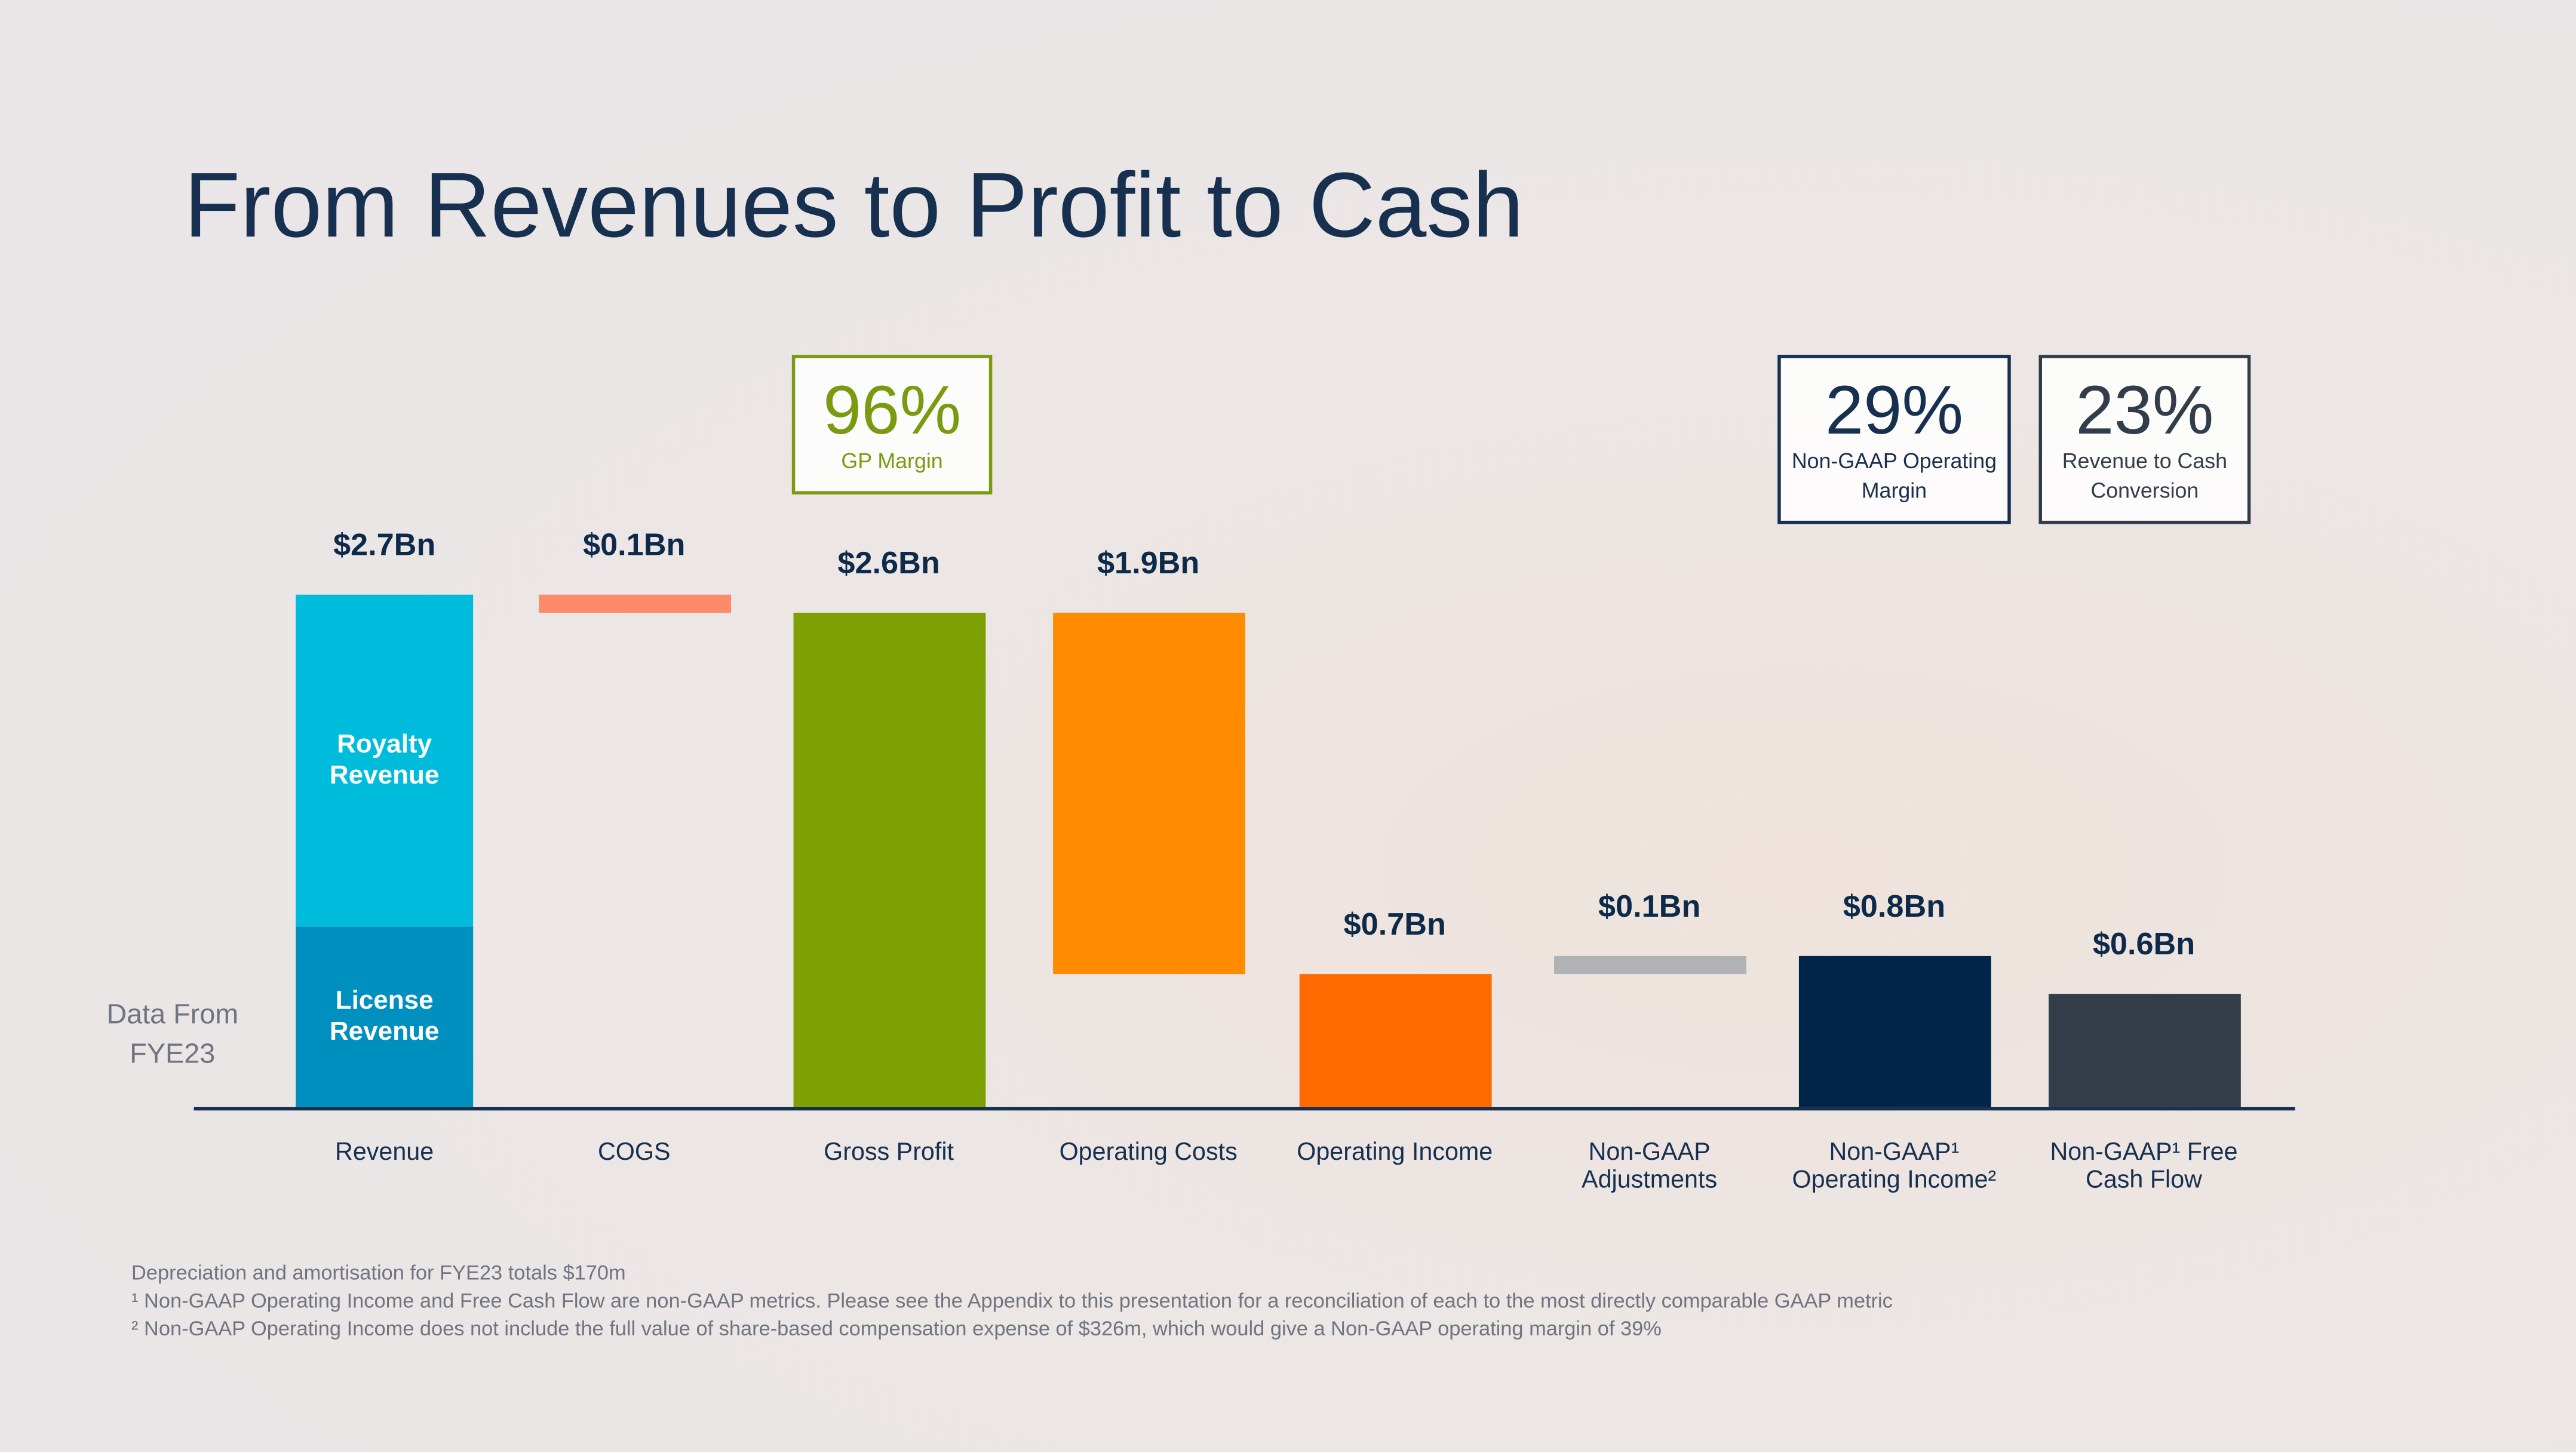 The image size is (2576, 1453). Describe the element at coordinates (384, 546) in the screenshot. I see `value-label: $2.7Bn` at that location.